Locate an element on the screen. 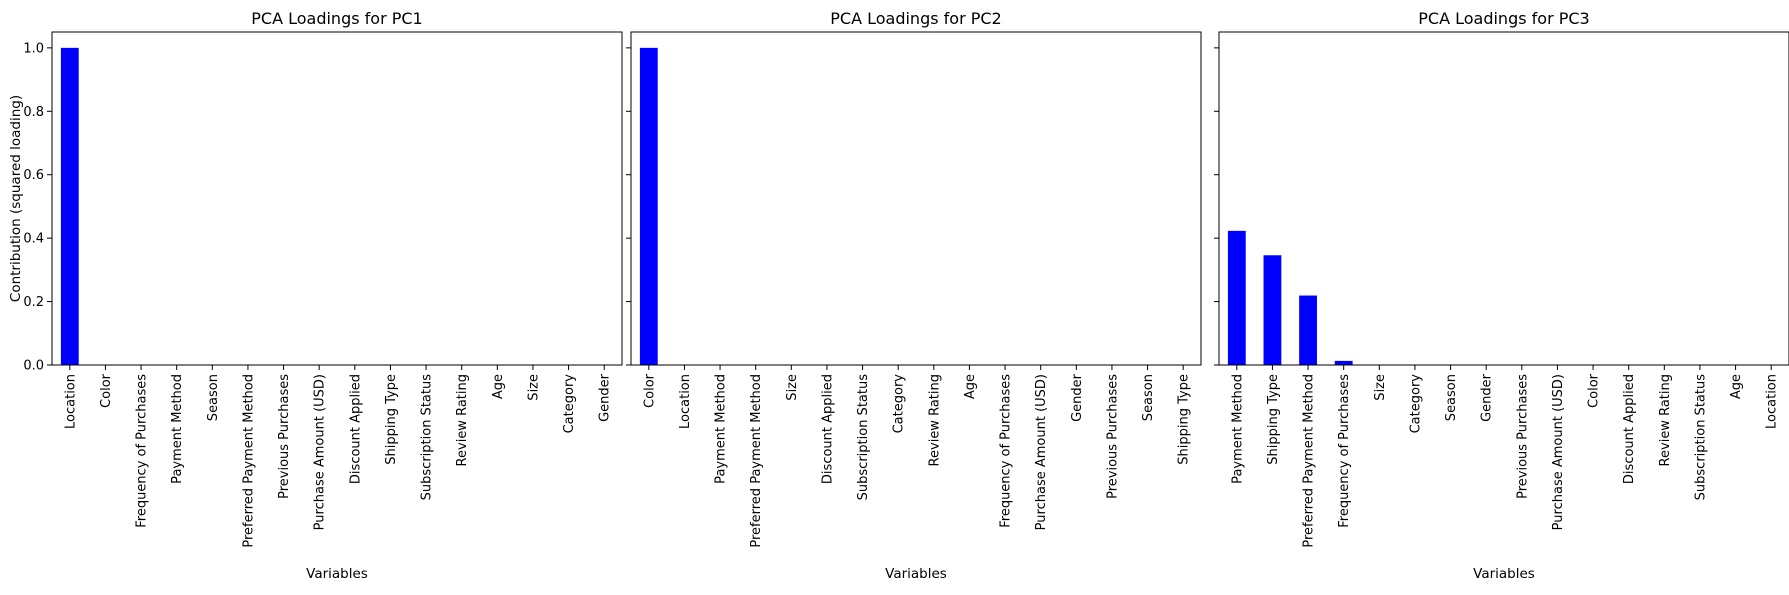 The image size is (1789, 595). chart-title: PCA Loadings for PC3 is located at coordinates (1503, 18).